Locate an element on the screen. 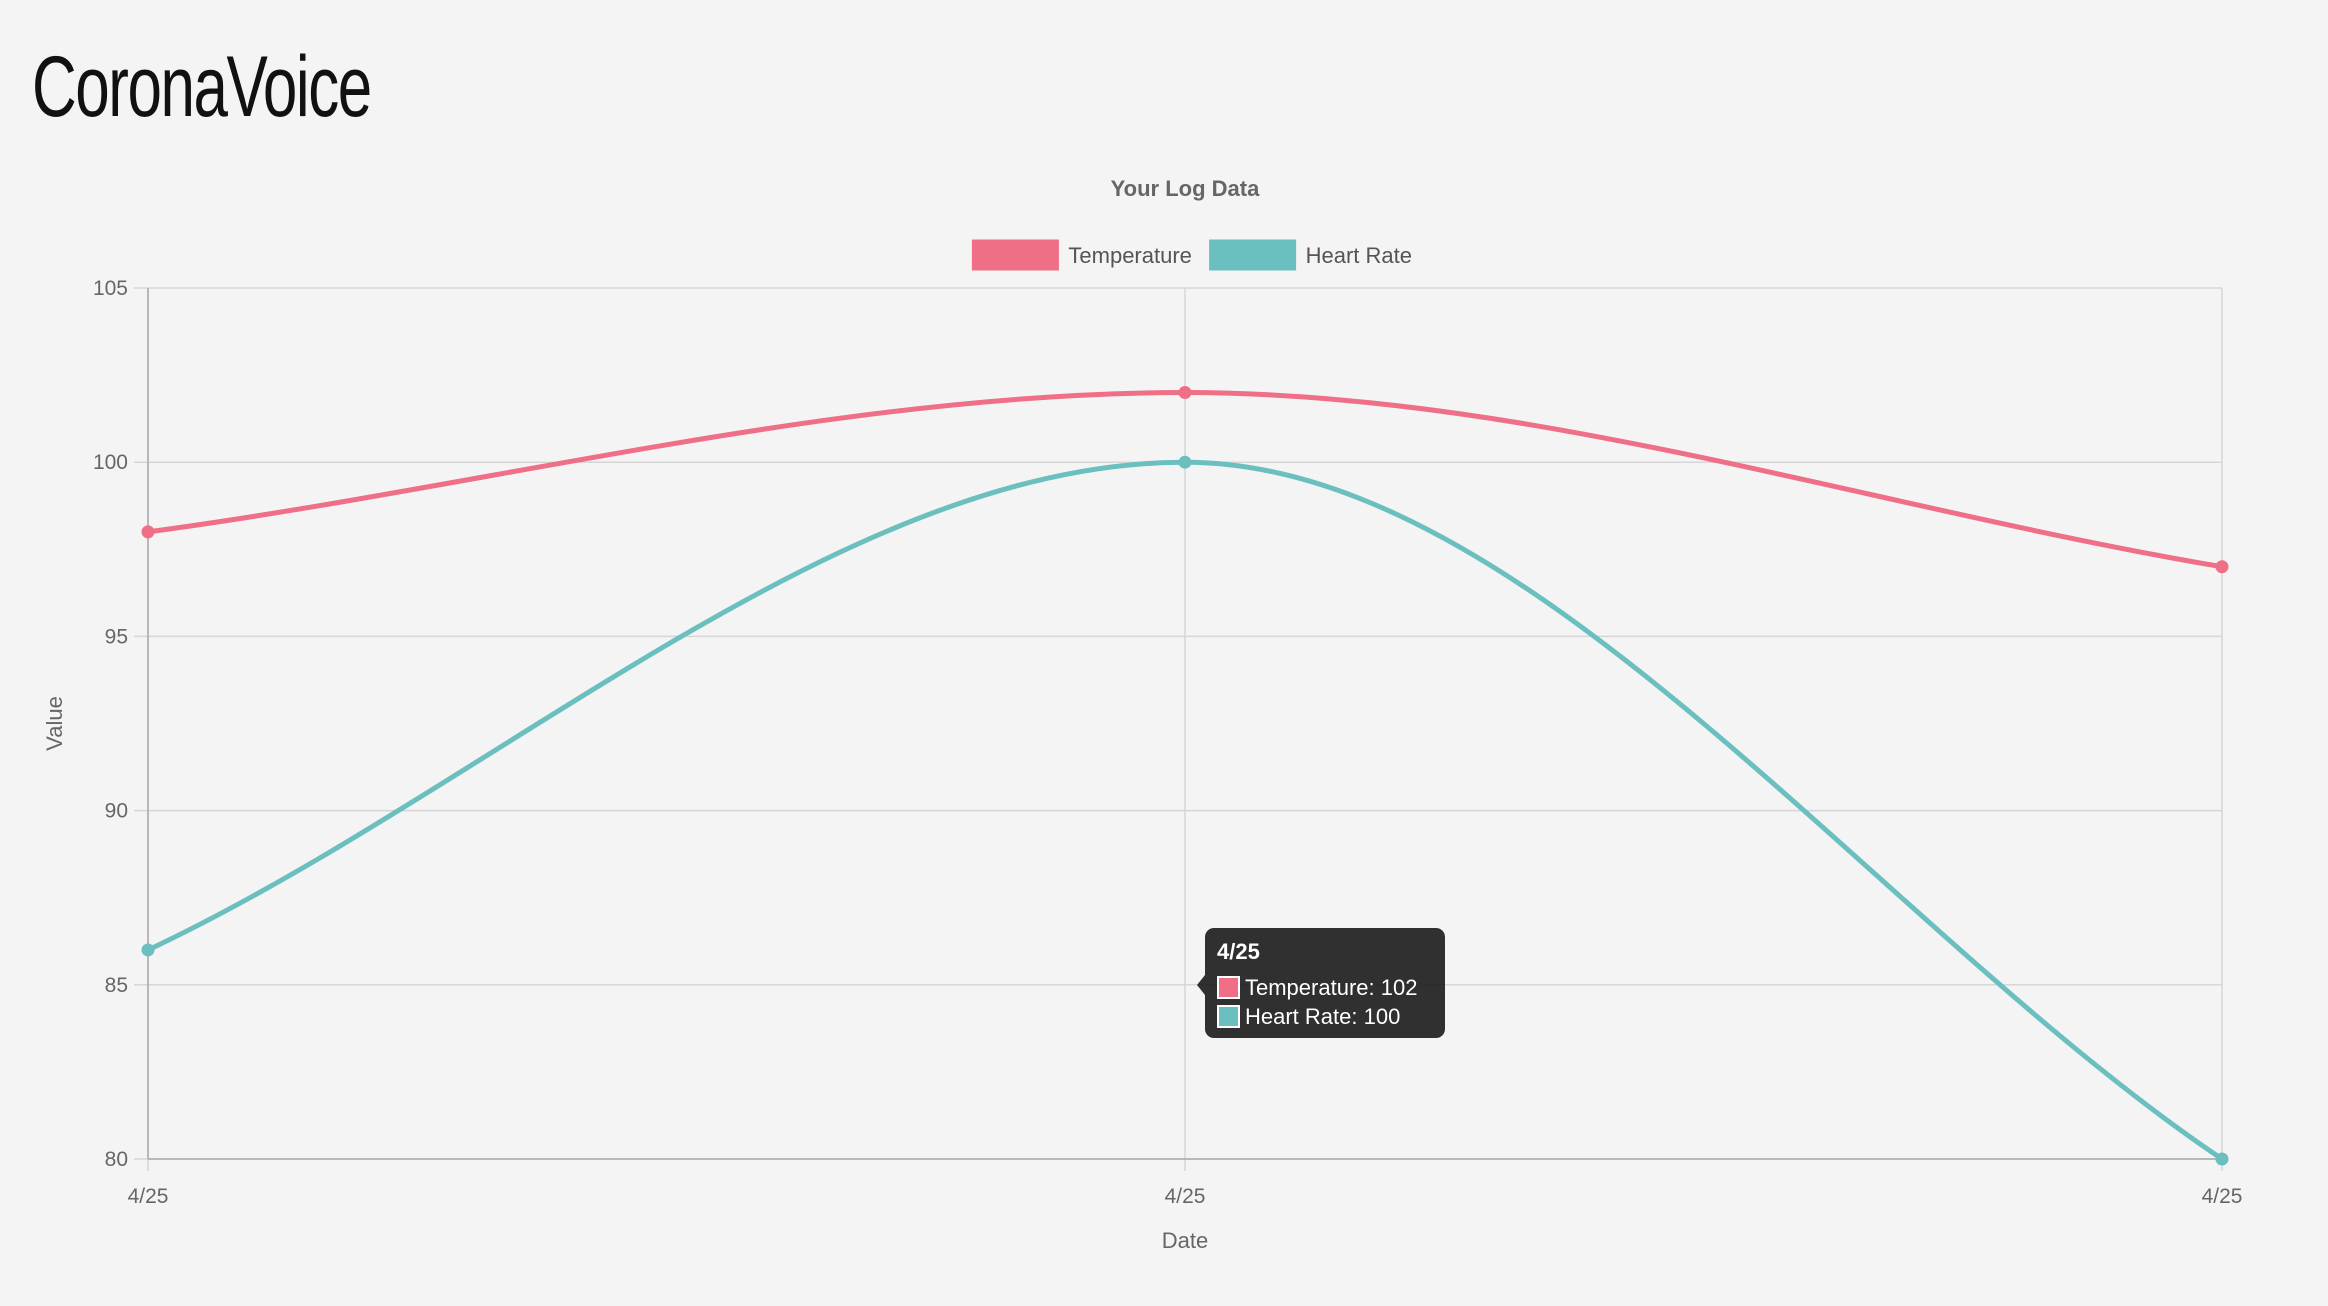 The height and width of the screenshot is (1306, 2328). legend-item-temperature: Temperature is located at coordinates (1081, 255).